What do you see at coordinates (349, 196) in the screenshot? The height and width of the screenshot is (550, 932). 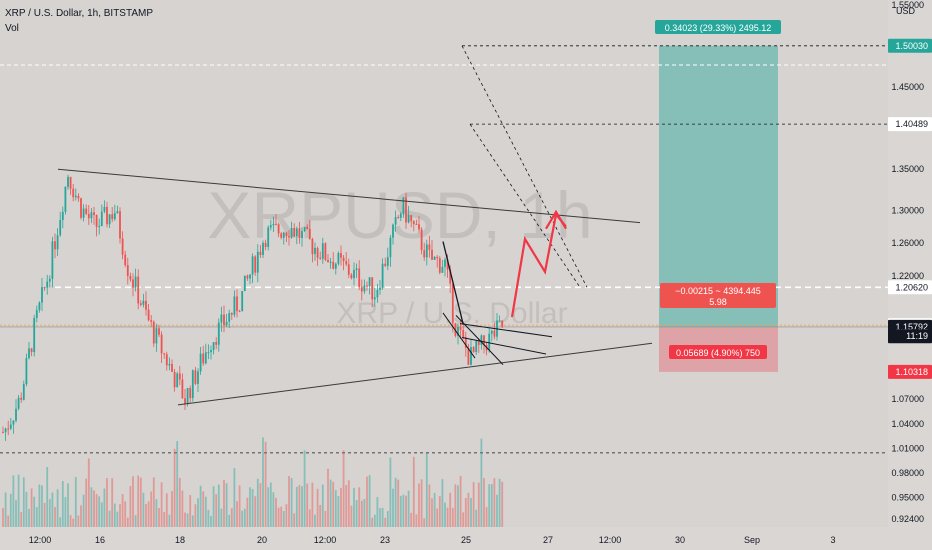 I see `trend-line` at bounding box center [349, 196].